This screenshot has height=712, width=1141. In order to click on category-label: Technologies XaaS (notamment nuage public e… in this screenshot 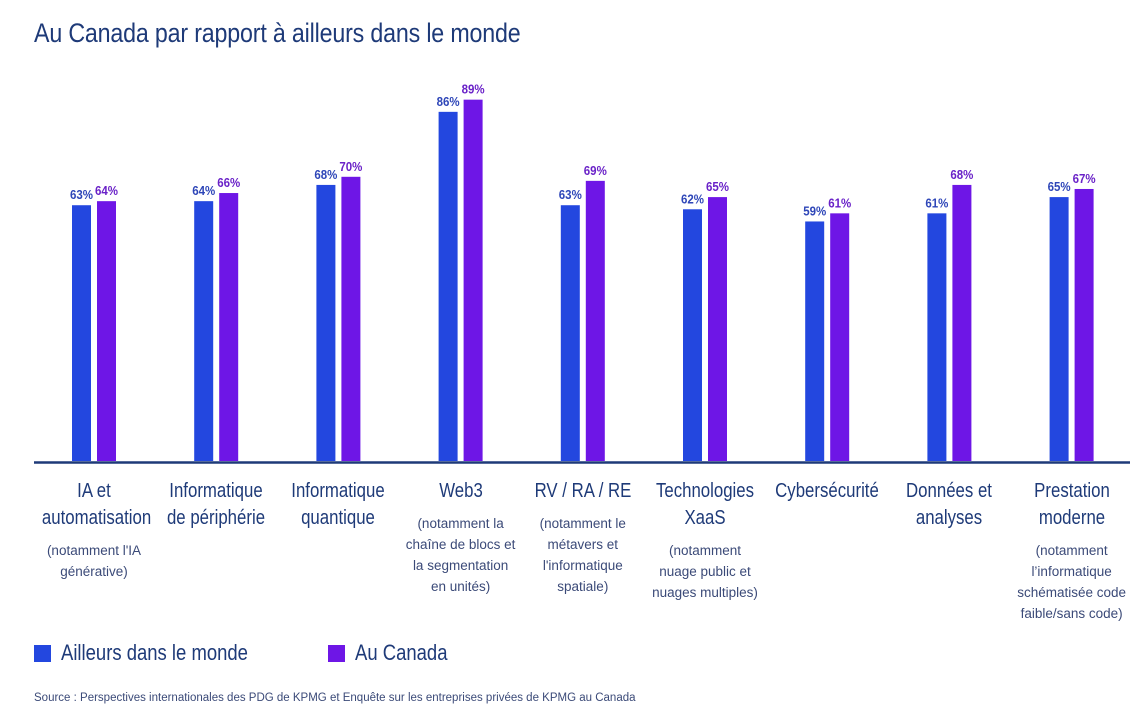, I will do `click(705, 540)`.